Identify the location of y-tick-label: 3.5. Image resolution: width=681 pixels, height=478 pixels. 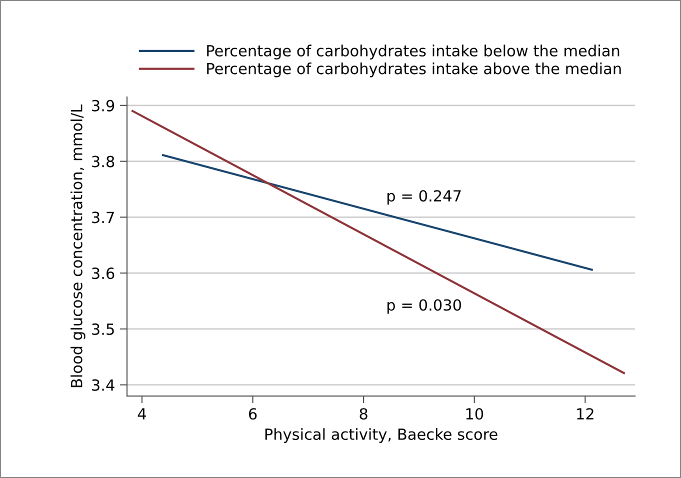
(103, 329).